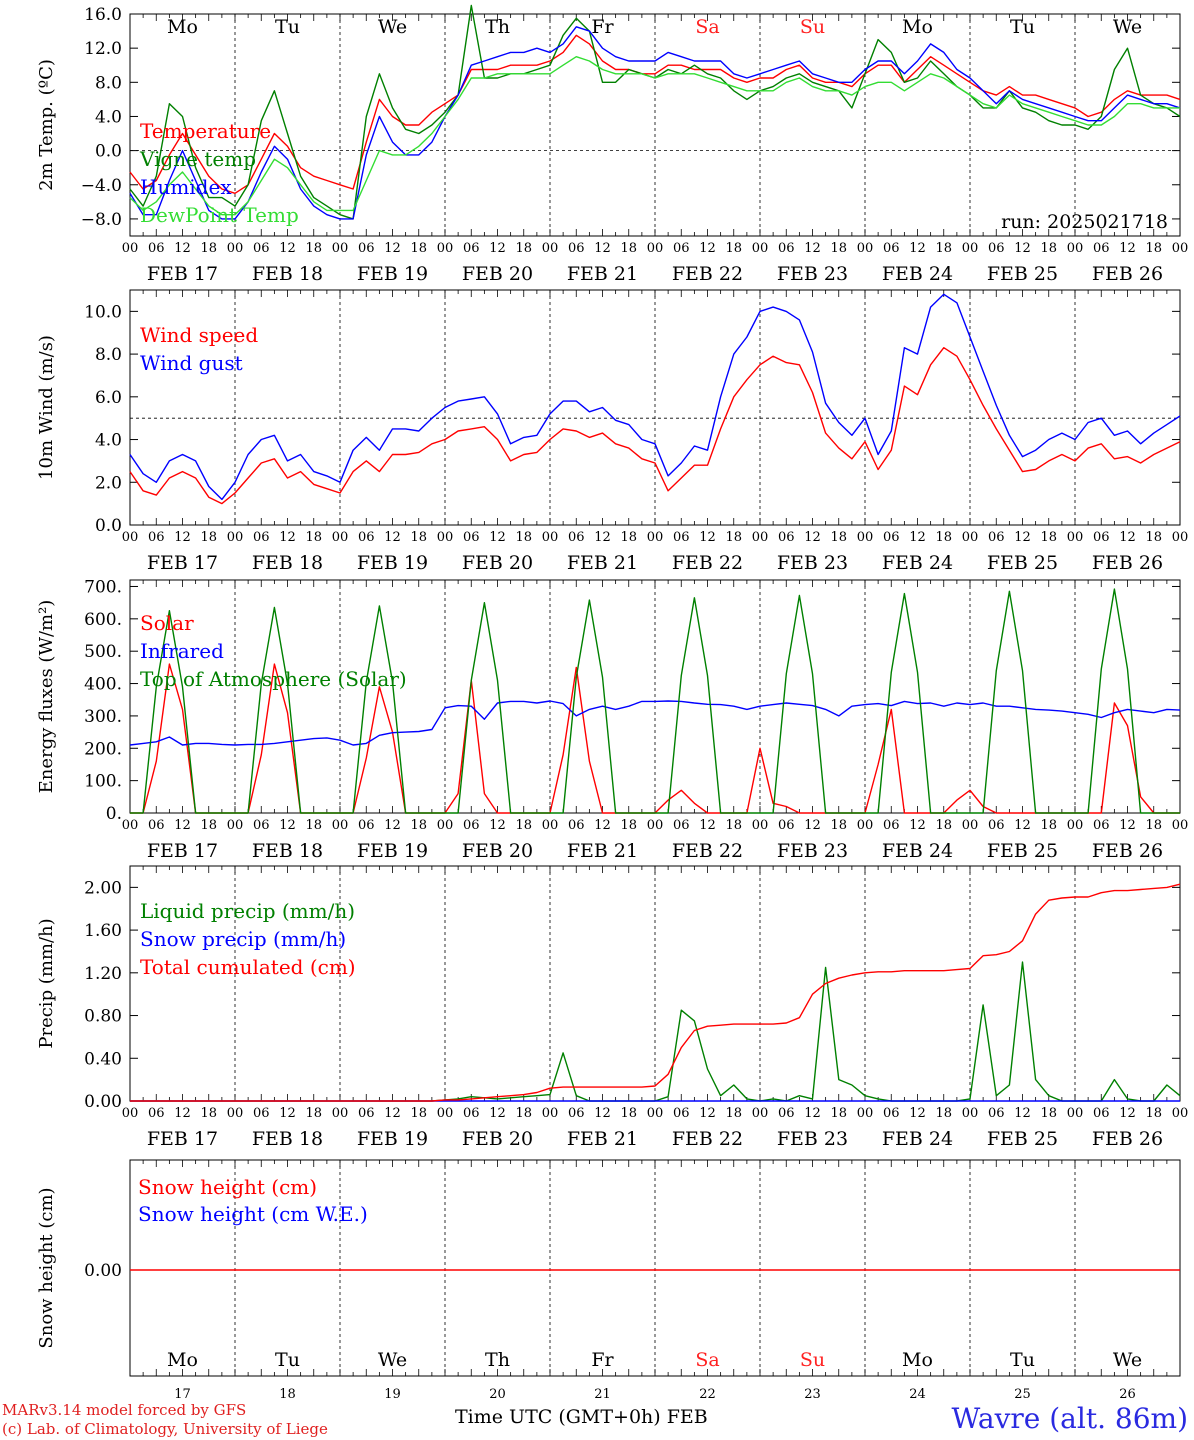 This screenshot has width=1194, height=1440. I want to click on y-tick-label: 8.0, so click(108, 83).